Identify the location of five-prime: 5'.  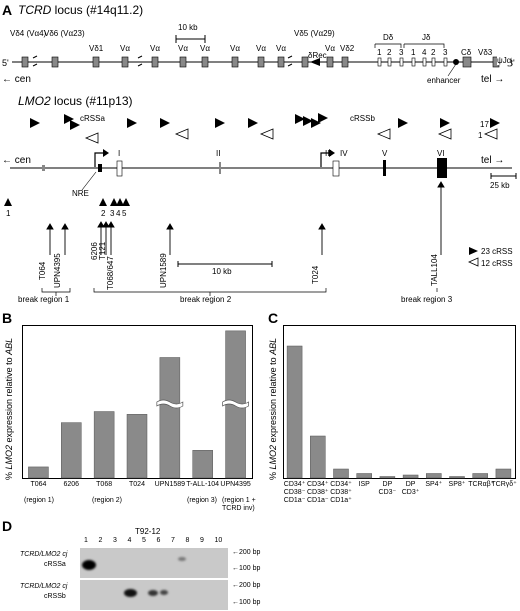
(5, 63).